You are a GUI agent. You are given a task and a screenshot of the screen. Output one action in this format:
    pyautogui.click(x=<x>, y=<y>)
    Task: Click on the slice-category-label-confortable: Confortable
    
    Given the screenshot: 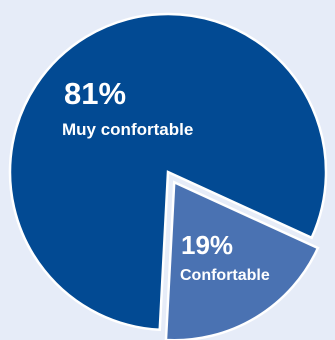 What is the action you would take?
    pyautogui.click(x=225, y=275)
    